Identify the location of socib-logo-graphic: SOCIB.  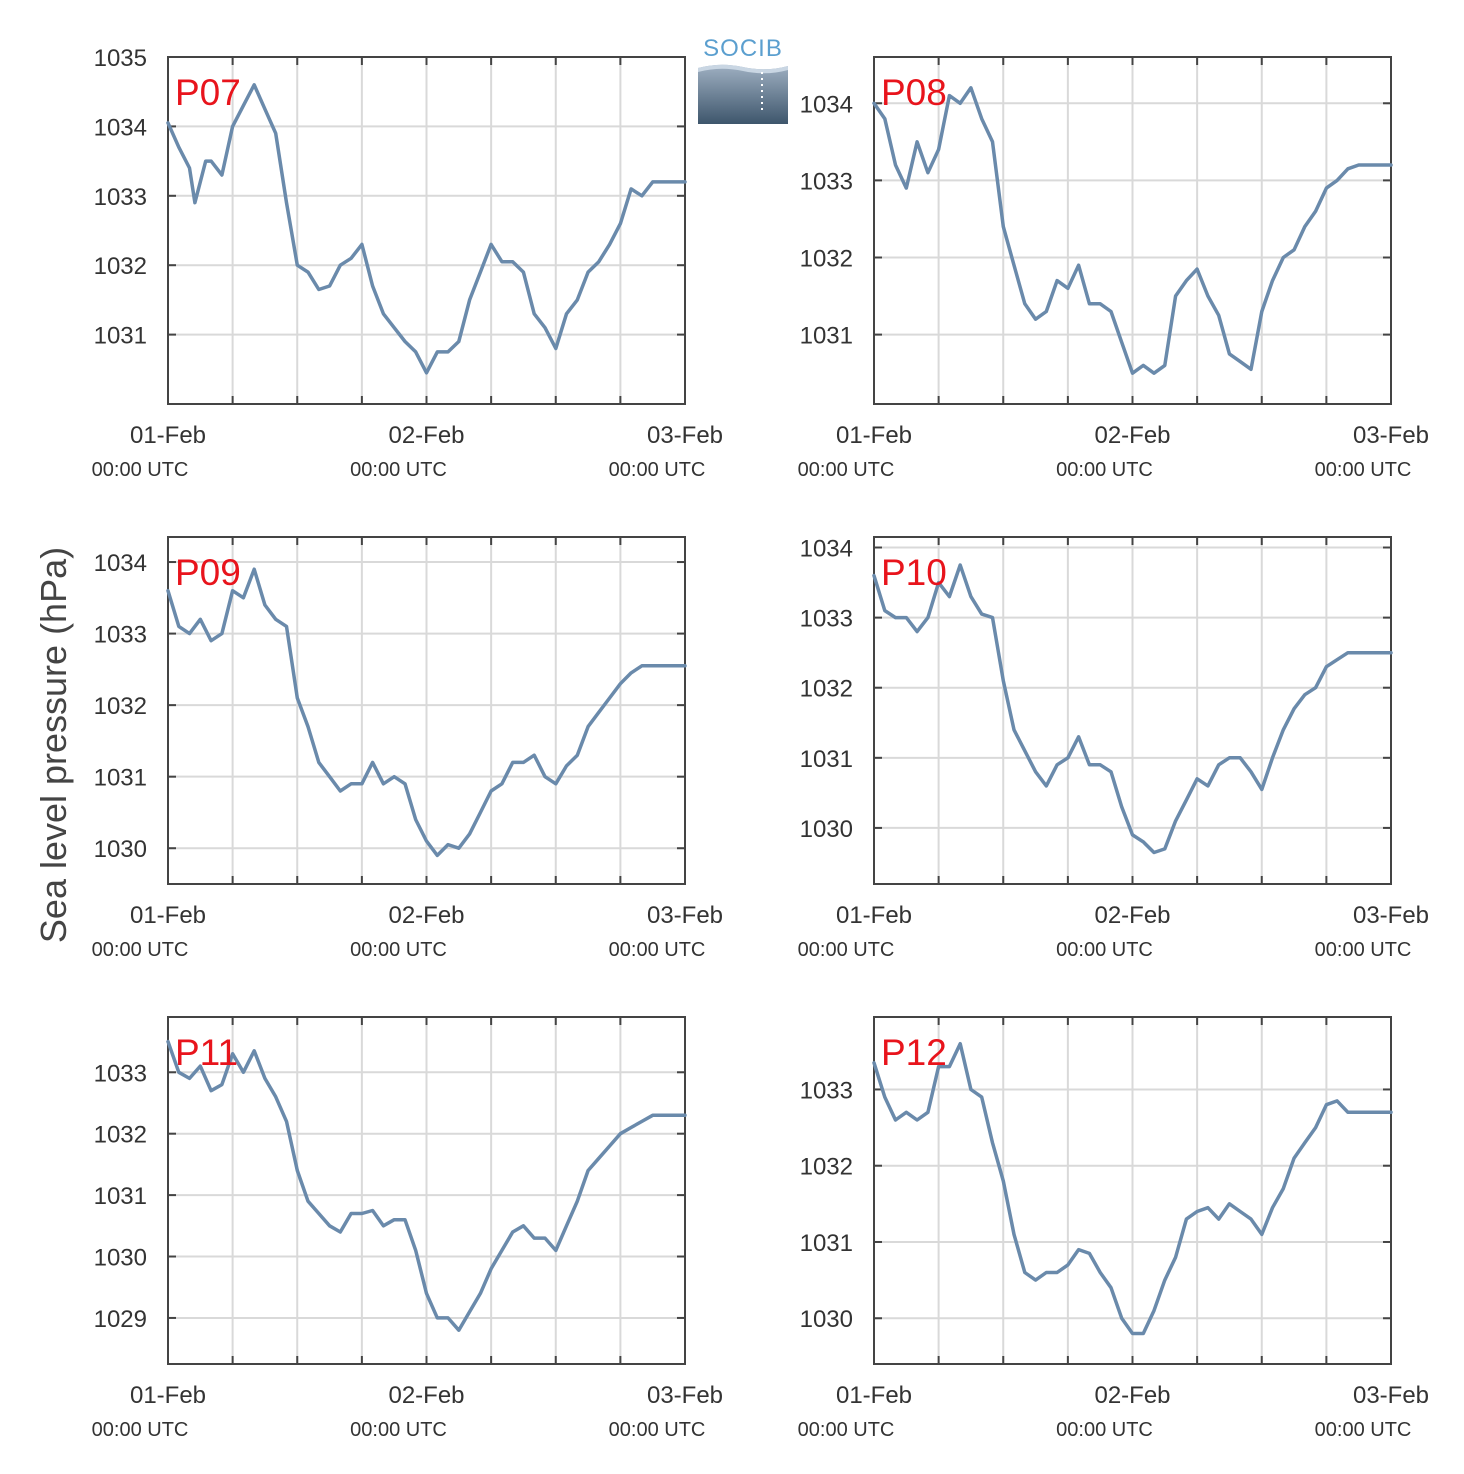
(743, 79).